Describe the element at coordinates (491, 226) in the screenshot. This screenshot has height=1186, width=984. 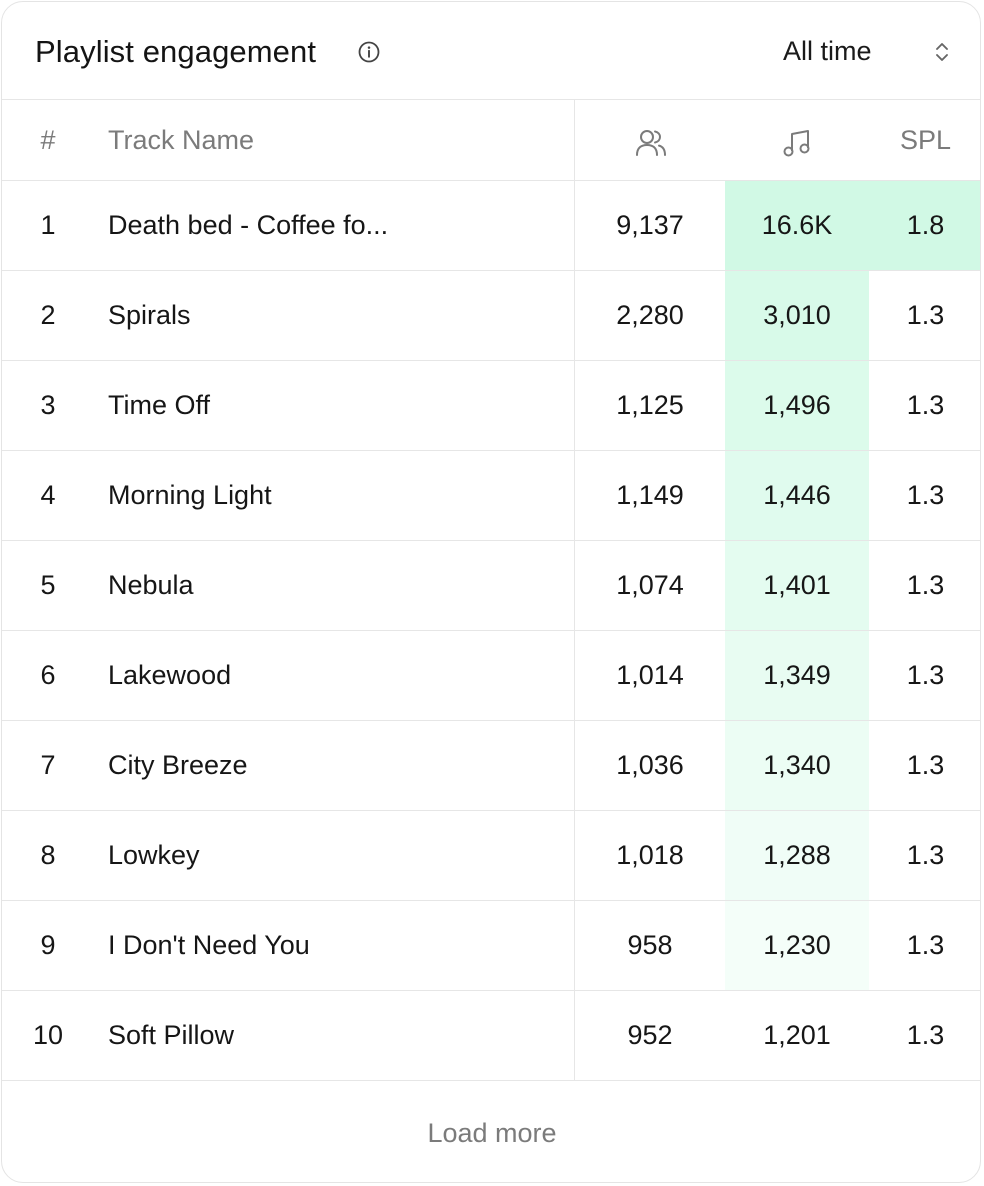
I see `table-row: 1 Death bed - Coffee fo... 9,137 16.6K 1.8` at that location.